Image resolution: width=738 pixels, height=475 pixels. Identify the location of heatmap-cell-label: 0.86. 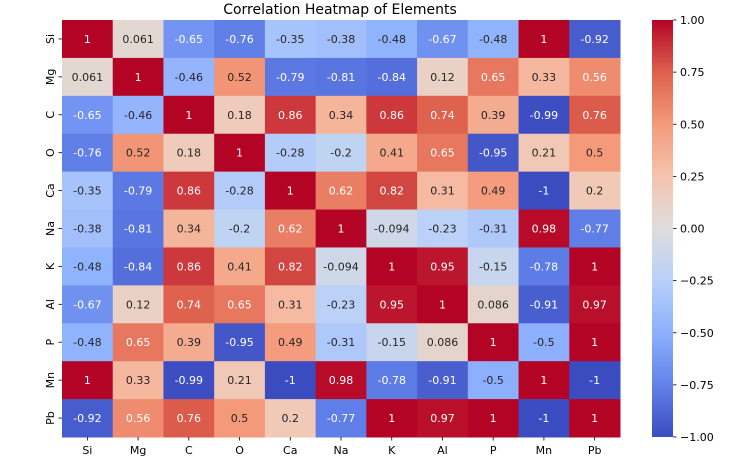
(290, 115).